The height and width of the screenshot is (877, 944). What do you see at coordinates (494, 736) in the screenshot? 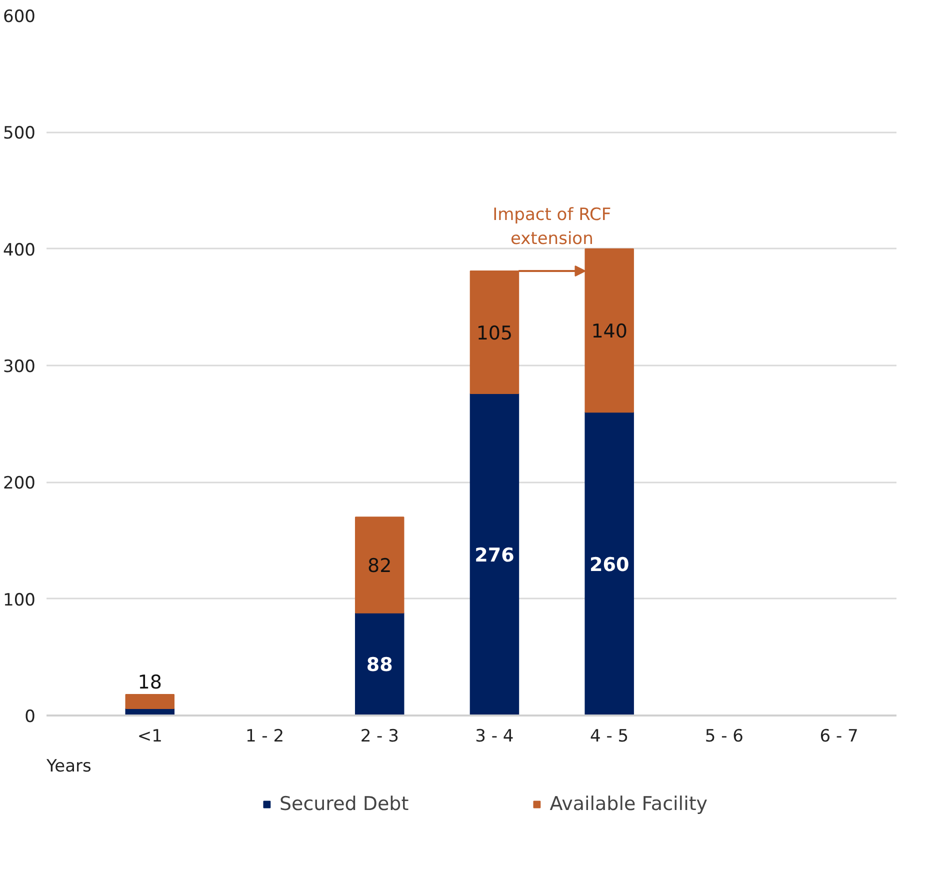
I see `x-tick-label: 3 - 4` at bounding box center [494, 736].